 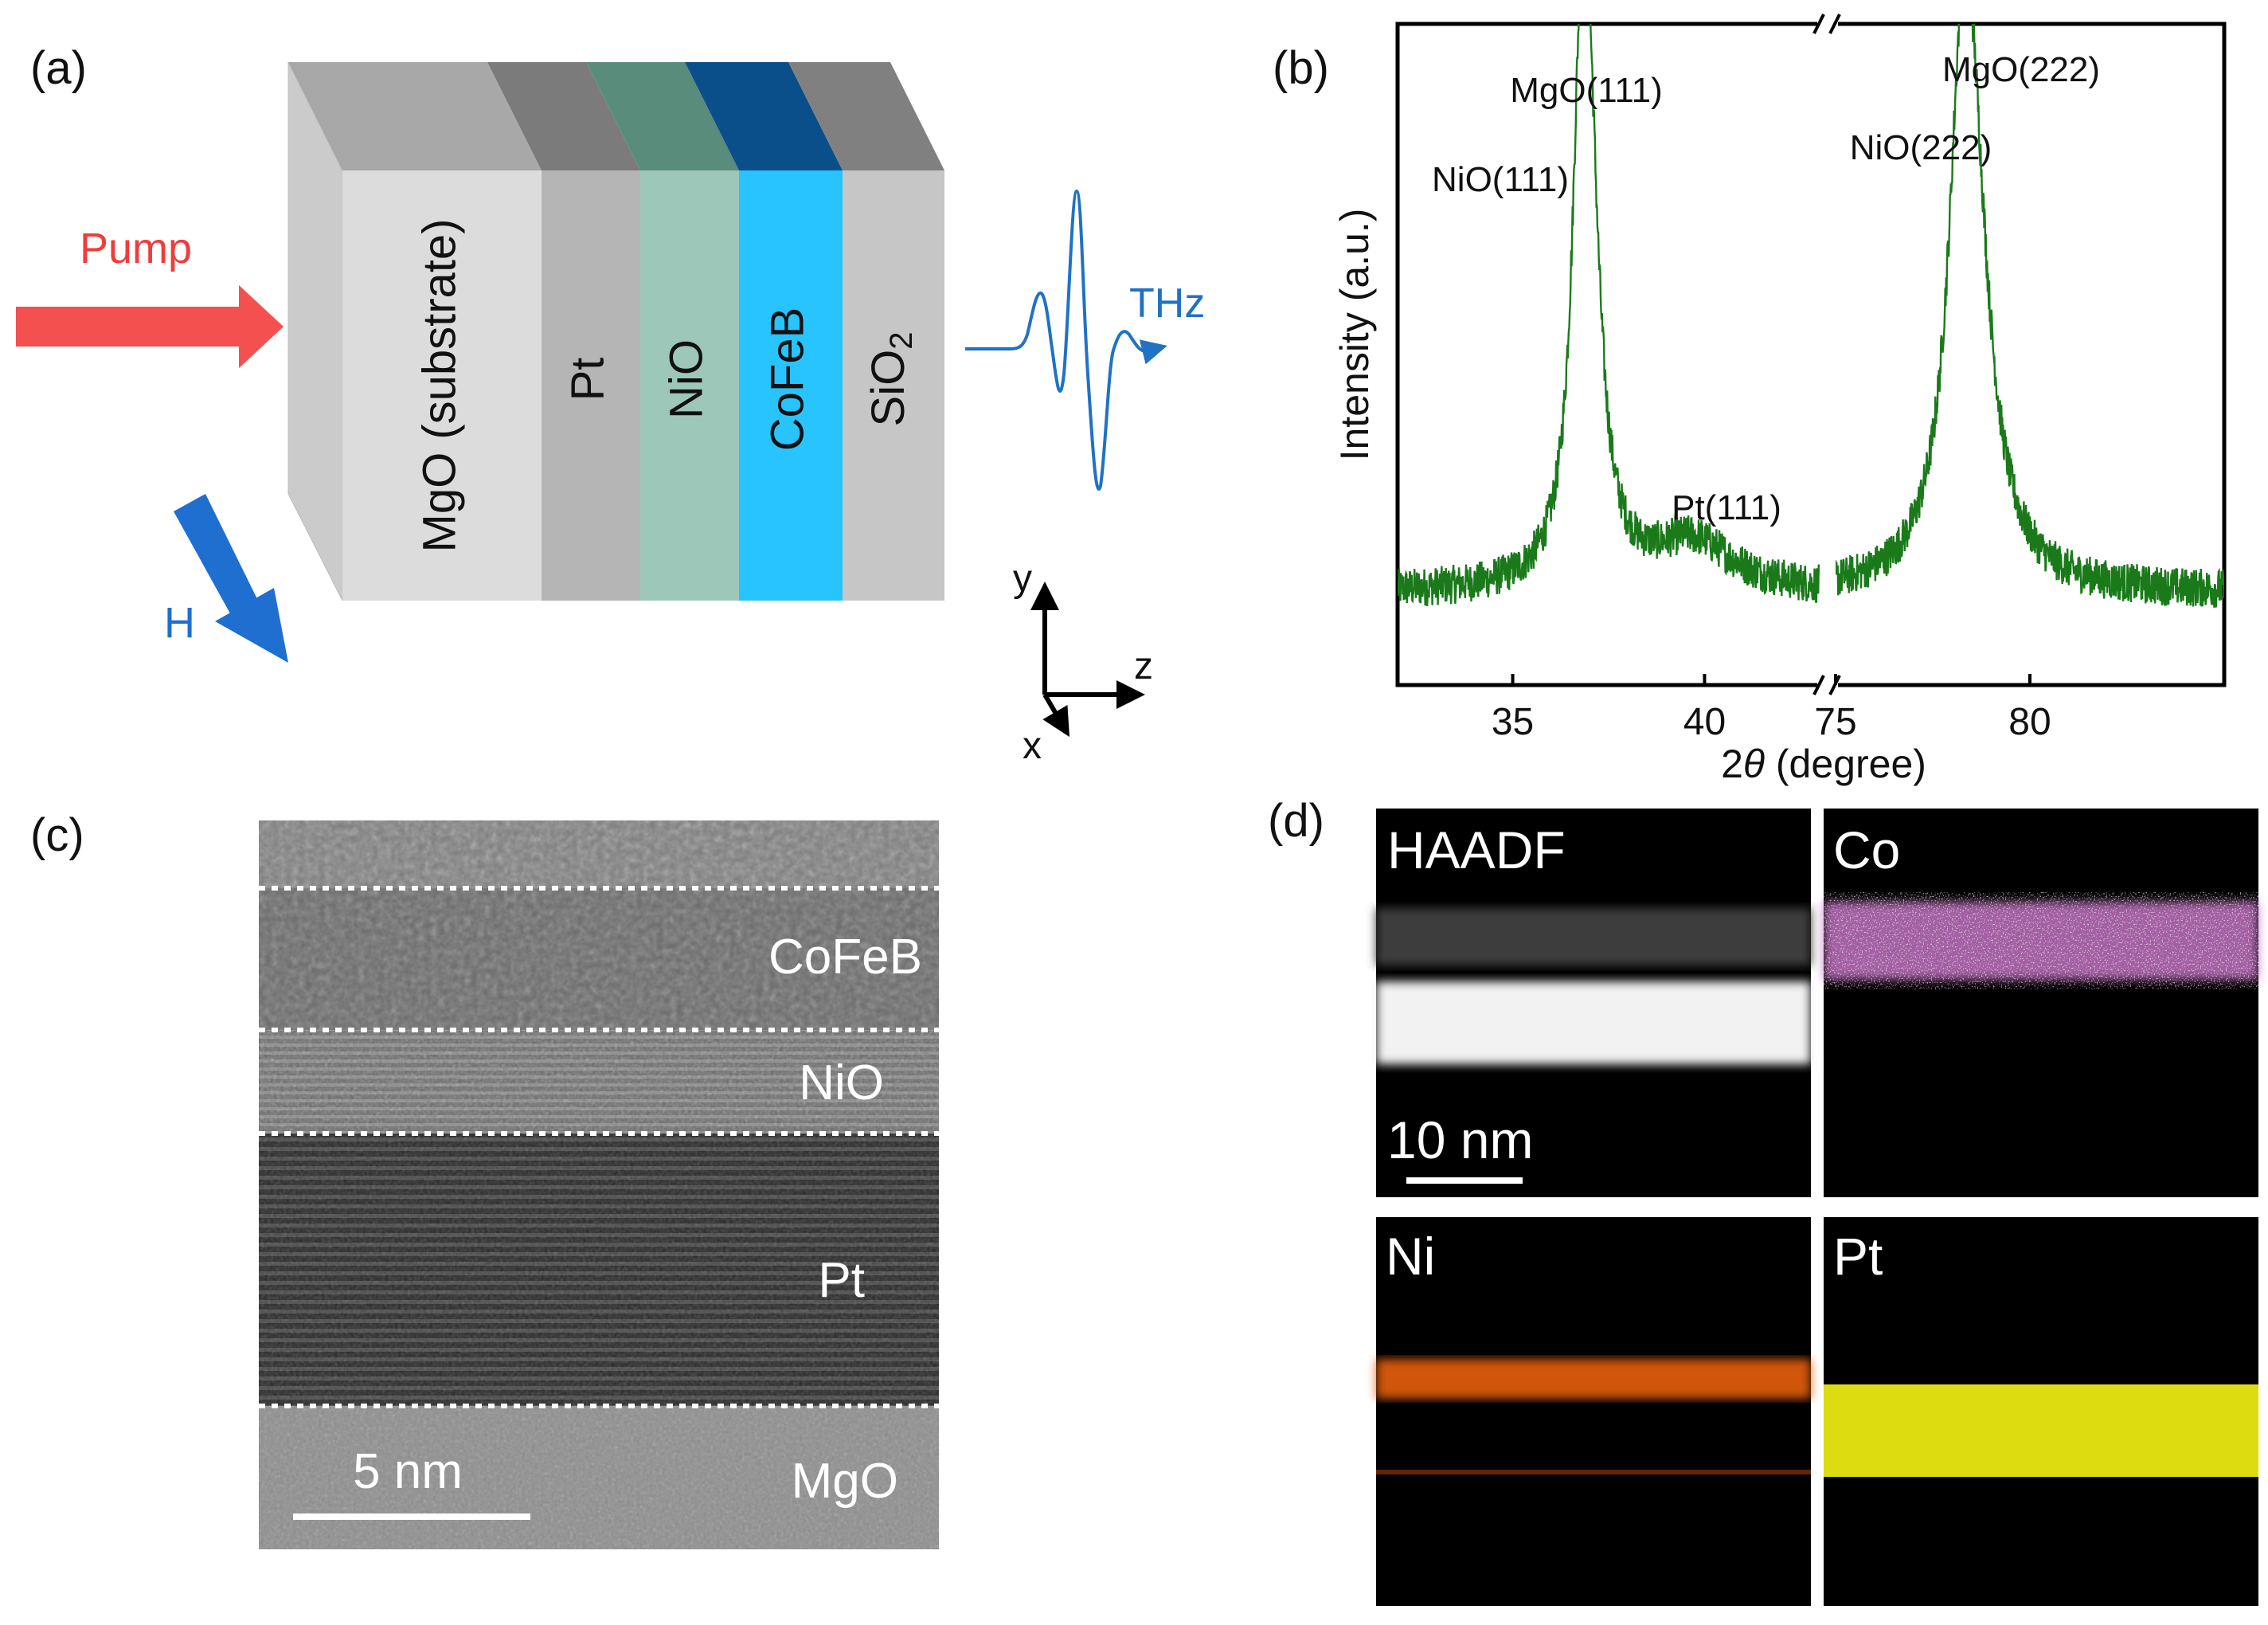 What do you see at coordinates (1726, 507) in the screenshot?
I see `peak-label-pt111: Pt(111)` at bounding box center [1726, 507].